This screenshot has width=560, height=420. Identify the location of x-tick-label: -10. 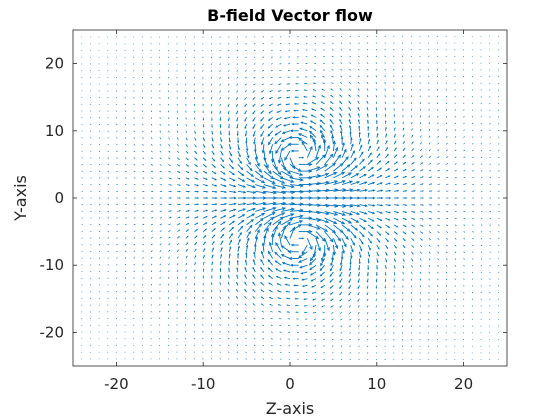
(203, 384).